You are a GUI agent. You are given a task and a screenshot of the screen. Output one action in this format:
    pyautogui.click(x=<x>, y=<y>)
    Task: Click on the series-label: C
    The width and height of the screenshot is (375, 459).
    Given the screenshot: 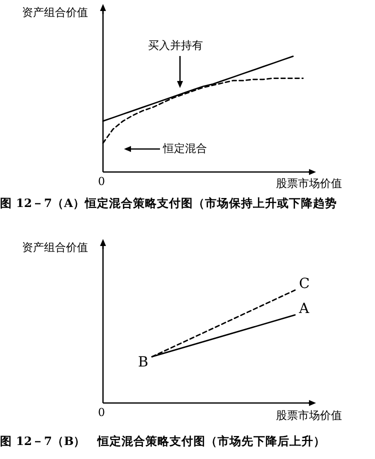 What is the action you would take?
    pyautogui.click(x=304, y=284)
    